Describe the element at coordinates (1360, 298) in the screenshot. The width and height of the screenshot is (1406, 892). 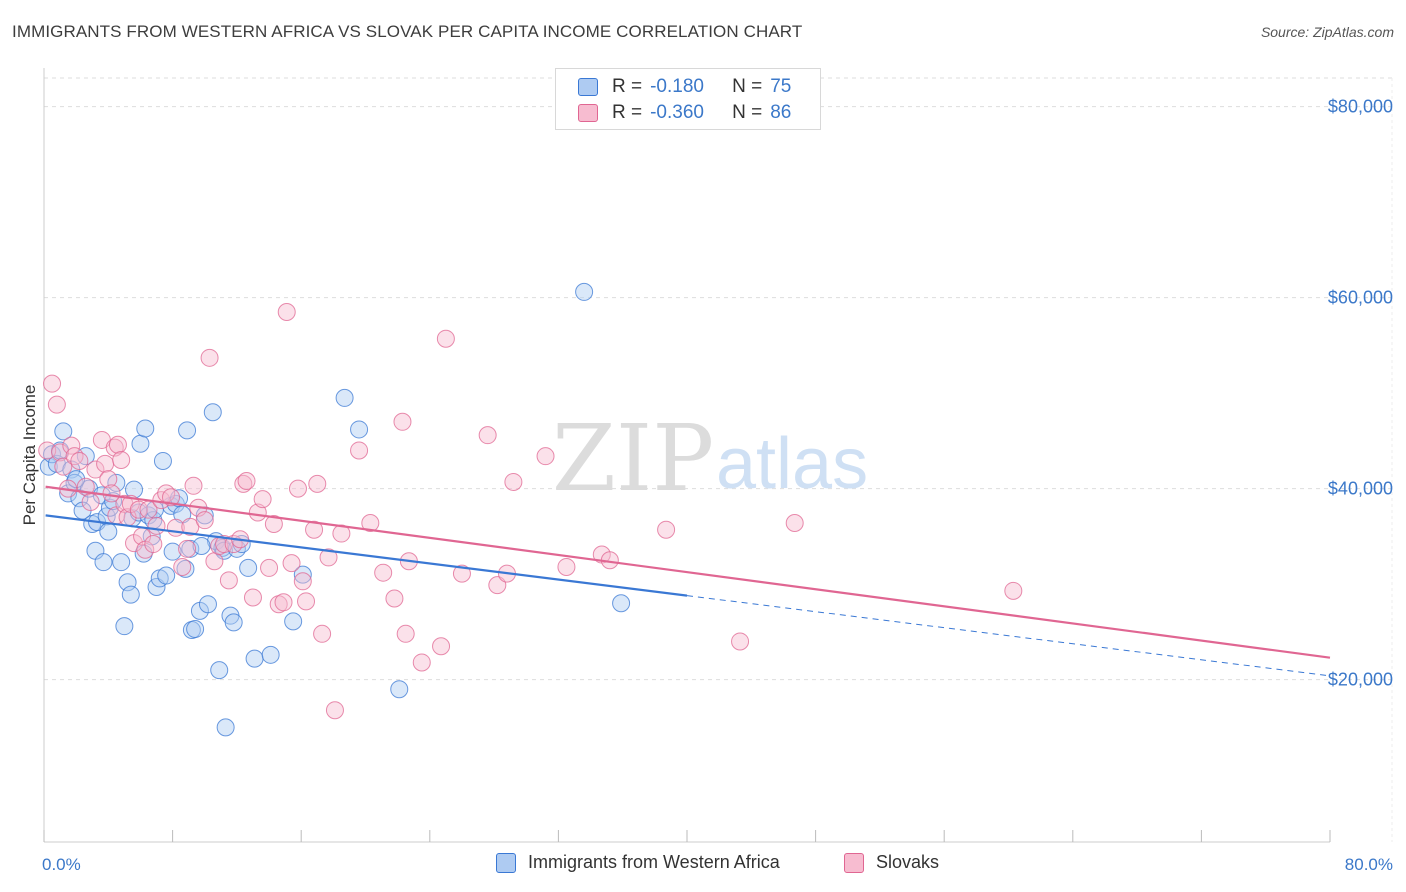
I see `y-tick-label: $60,000` at that location.